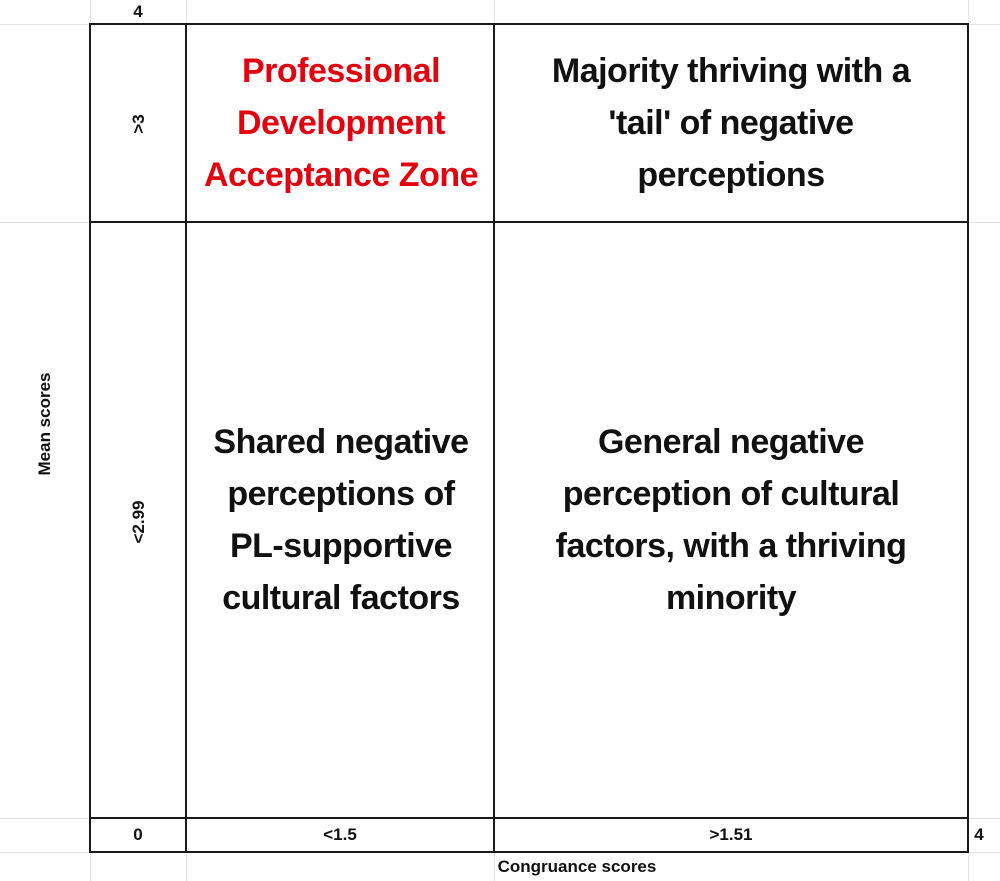 The image size is (1000, 881). What do you see at coordinates (529, 818) in the screenshot?
I see `matrix-border-bottom` at bounding box center [529, 818].